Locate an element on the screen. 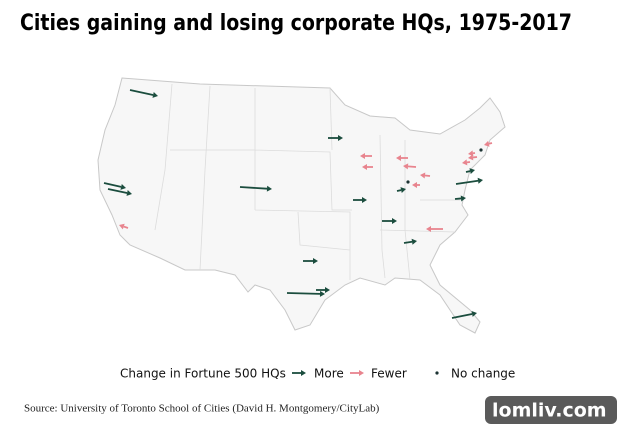  legend-dot is located at coordinates (437, 373).